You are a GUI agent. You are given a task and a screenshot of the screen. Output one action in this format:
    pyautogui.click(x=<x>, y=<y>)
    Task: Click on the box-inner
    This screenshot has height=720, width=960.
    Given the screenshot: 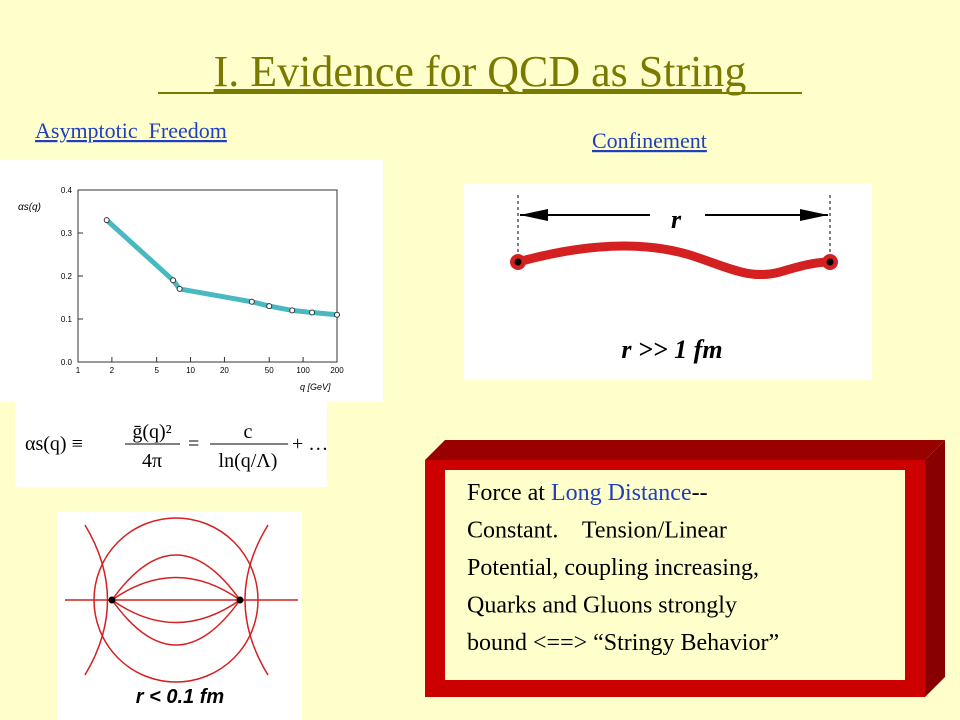 What is the action you would take?
    pyautogui.click(x=675, y=575)
    